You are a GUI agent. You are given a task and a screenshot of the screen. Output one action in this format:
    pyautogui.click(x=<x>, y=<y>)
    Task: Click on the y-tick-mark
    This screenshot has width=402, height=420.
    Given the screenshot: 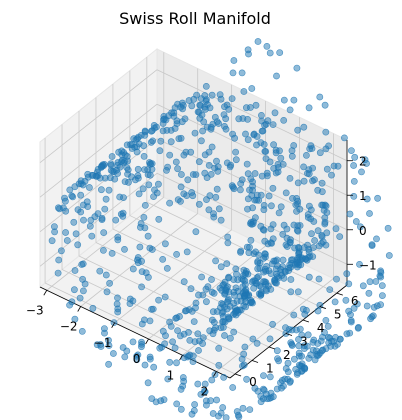 What is the action you would take?
    pyautogui.click(x=322, y=307)
    